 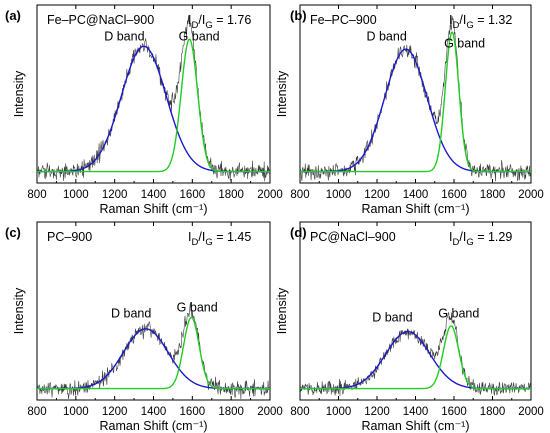 I want to click on sample-label: PC@NaCl–900, so click(x=353, y=237).